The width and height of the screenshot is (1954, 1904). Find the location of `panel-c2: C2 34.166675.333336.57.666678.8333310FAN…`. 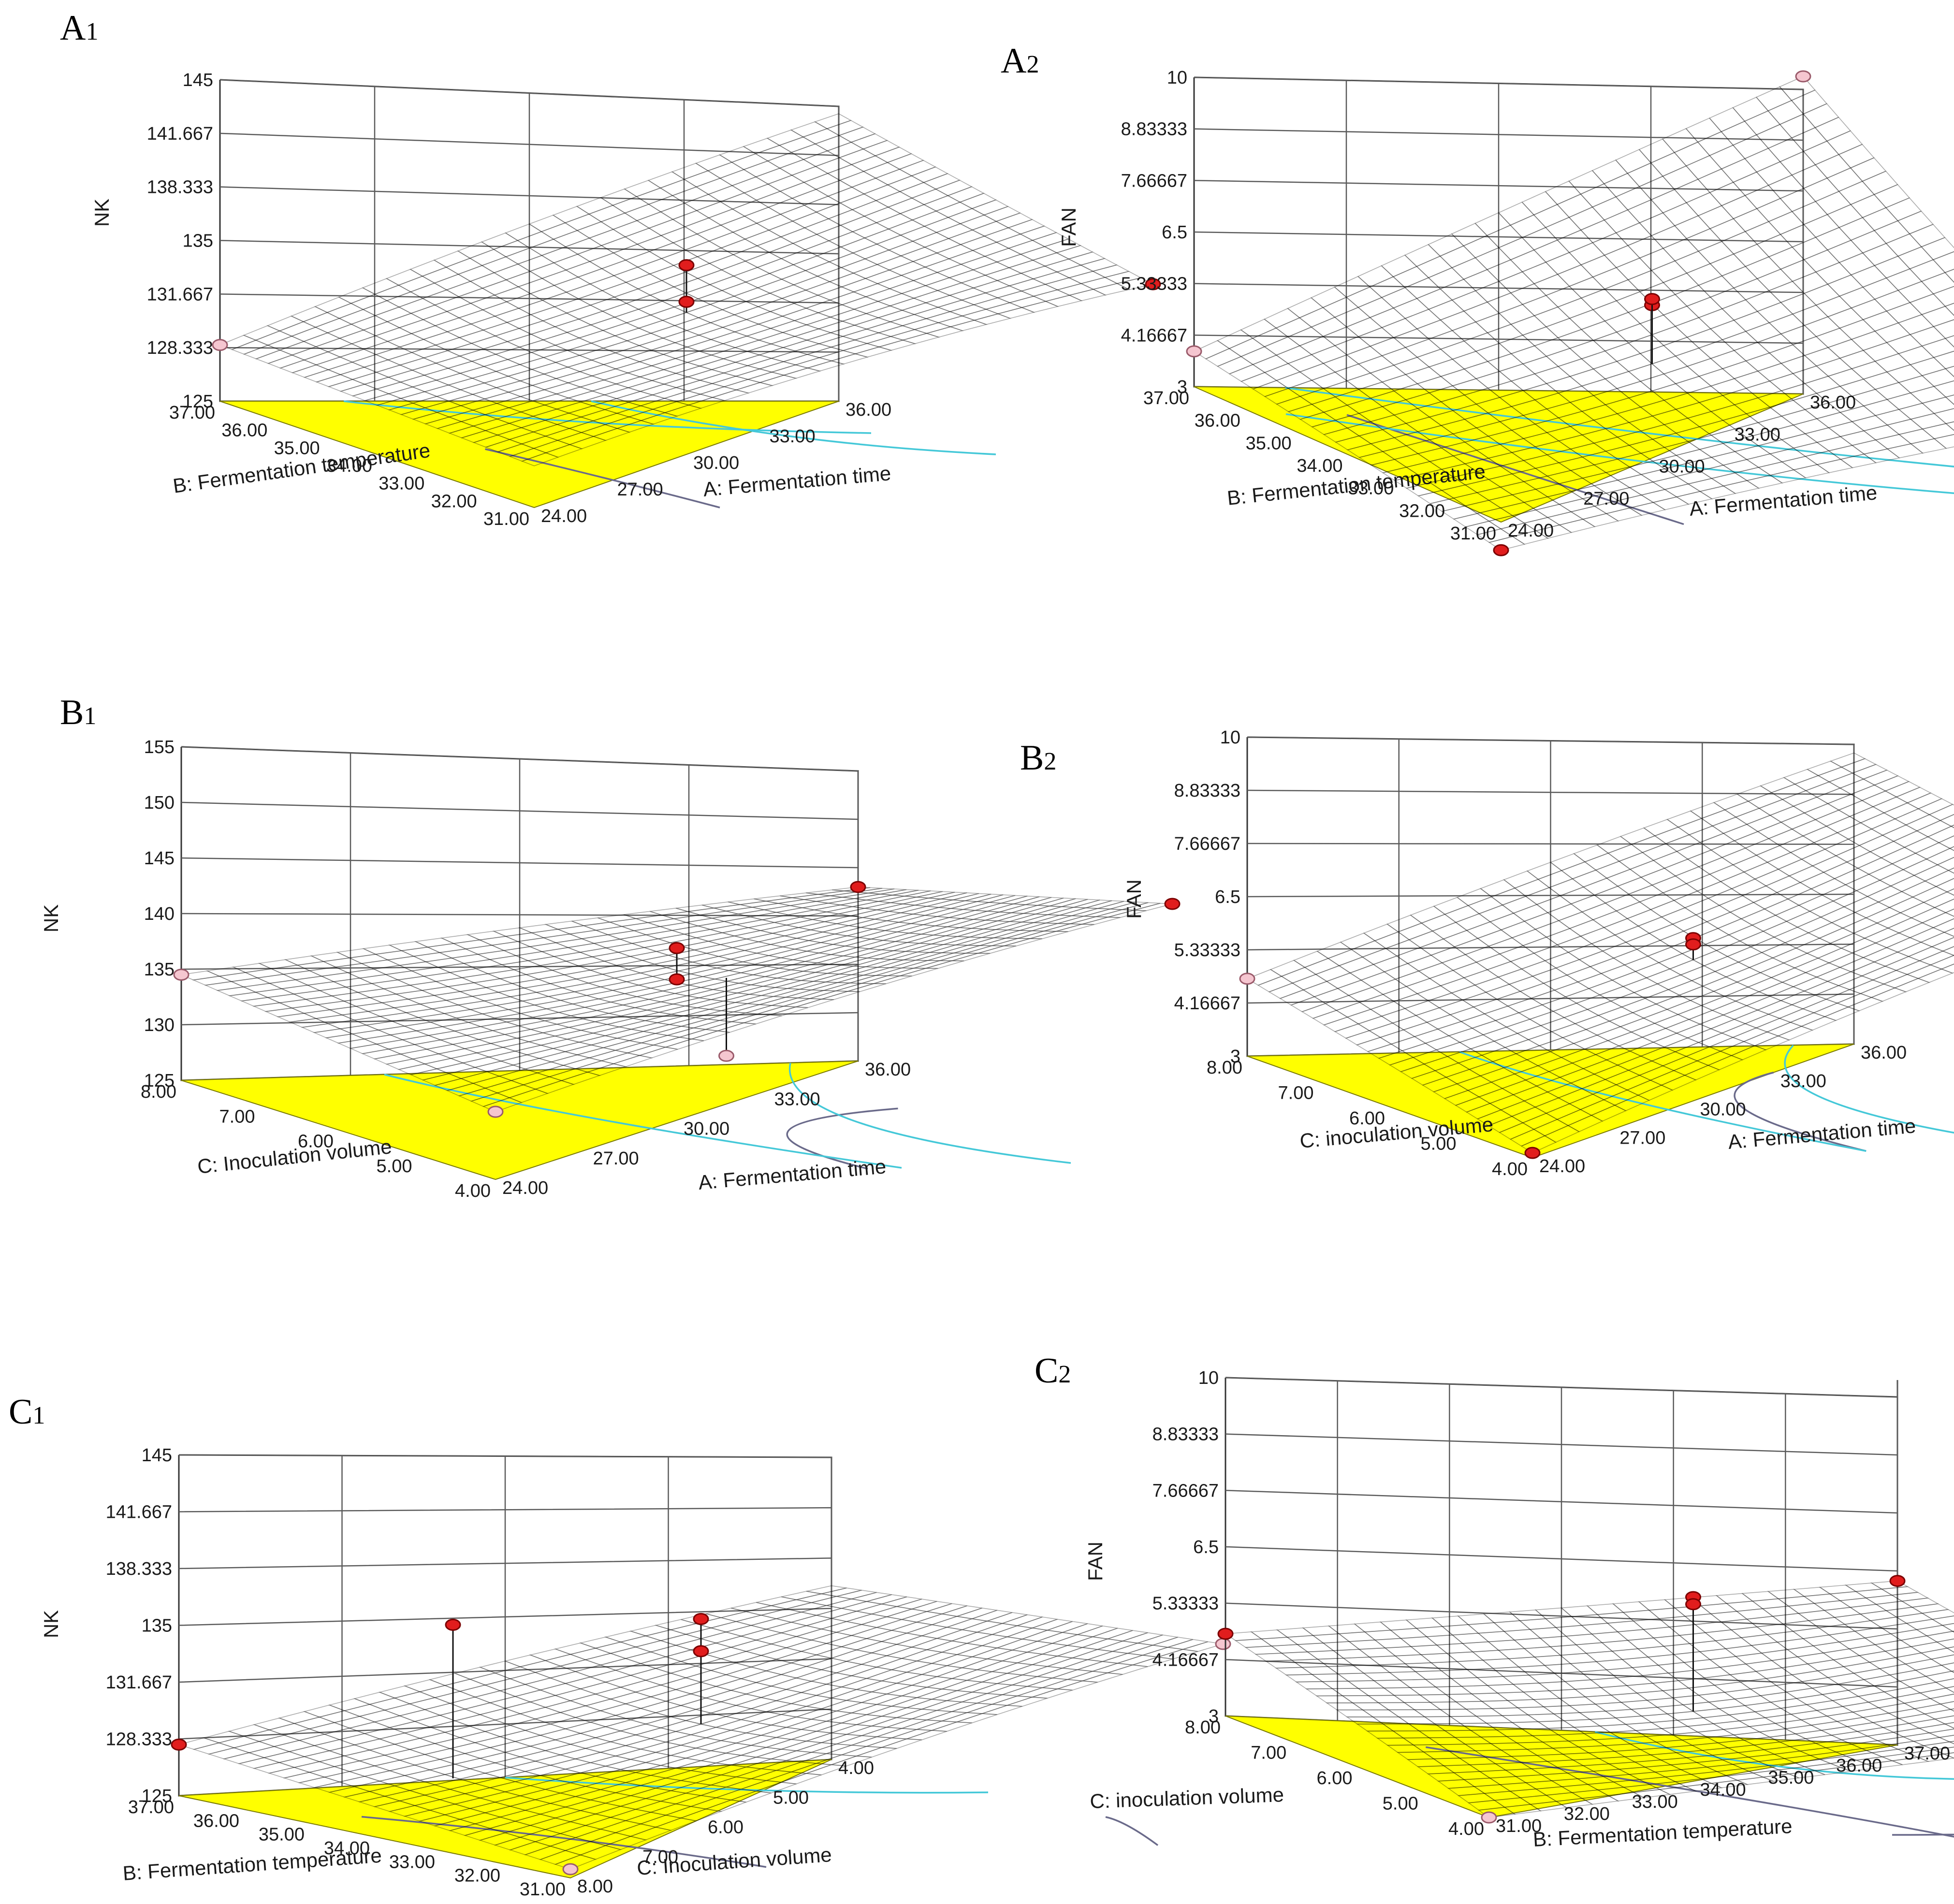

panel-c2: C2 34.166675.333336.57.666678.8333310FAN… is located at coordinates (1494, 1601).